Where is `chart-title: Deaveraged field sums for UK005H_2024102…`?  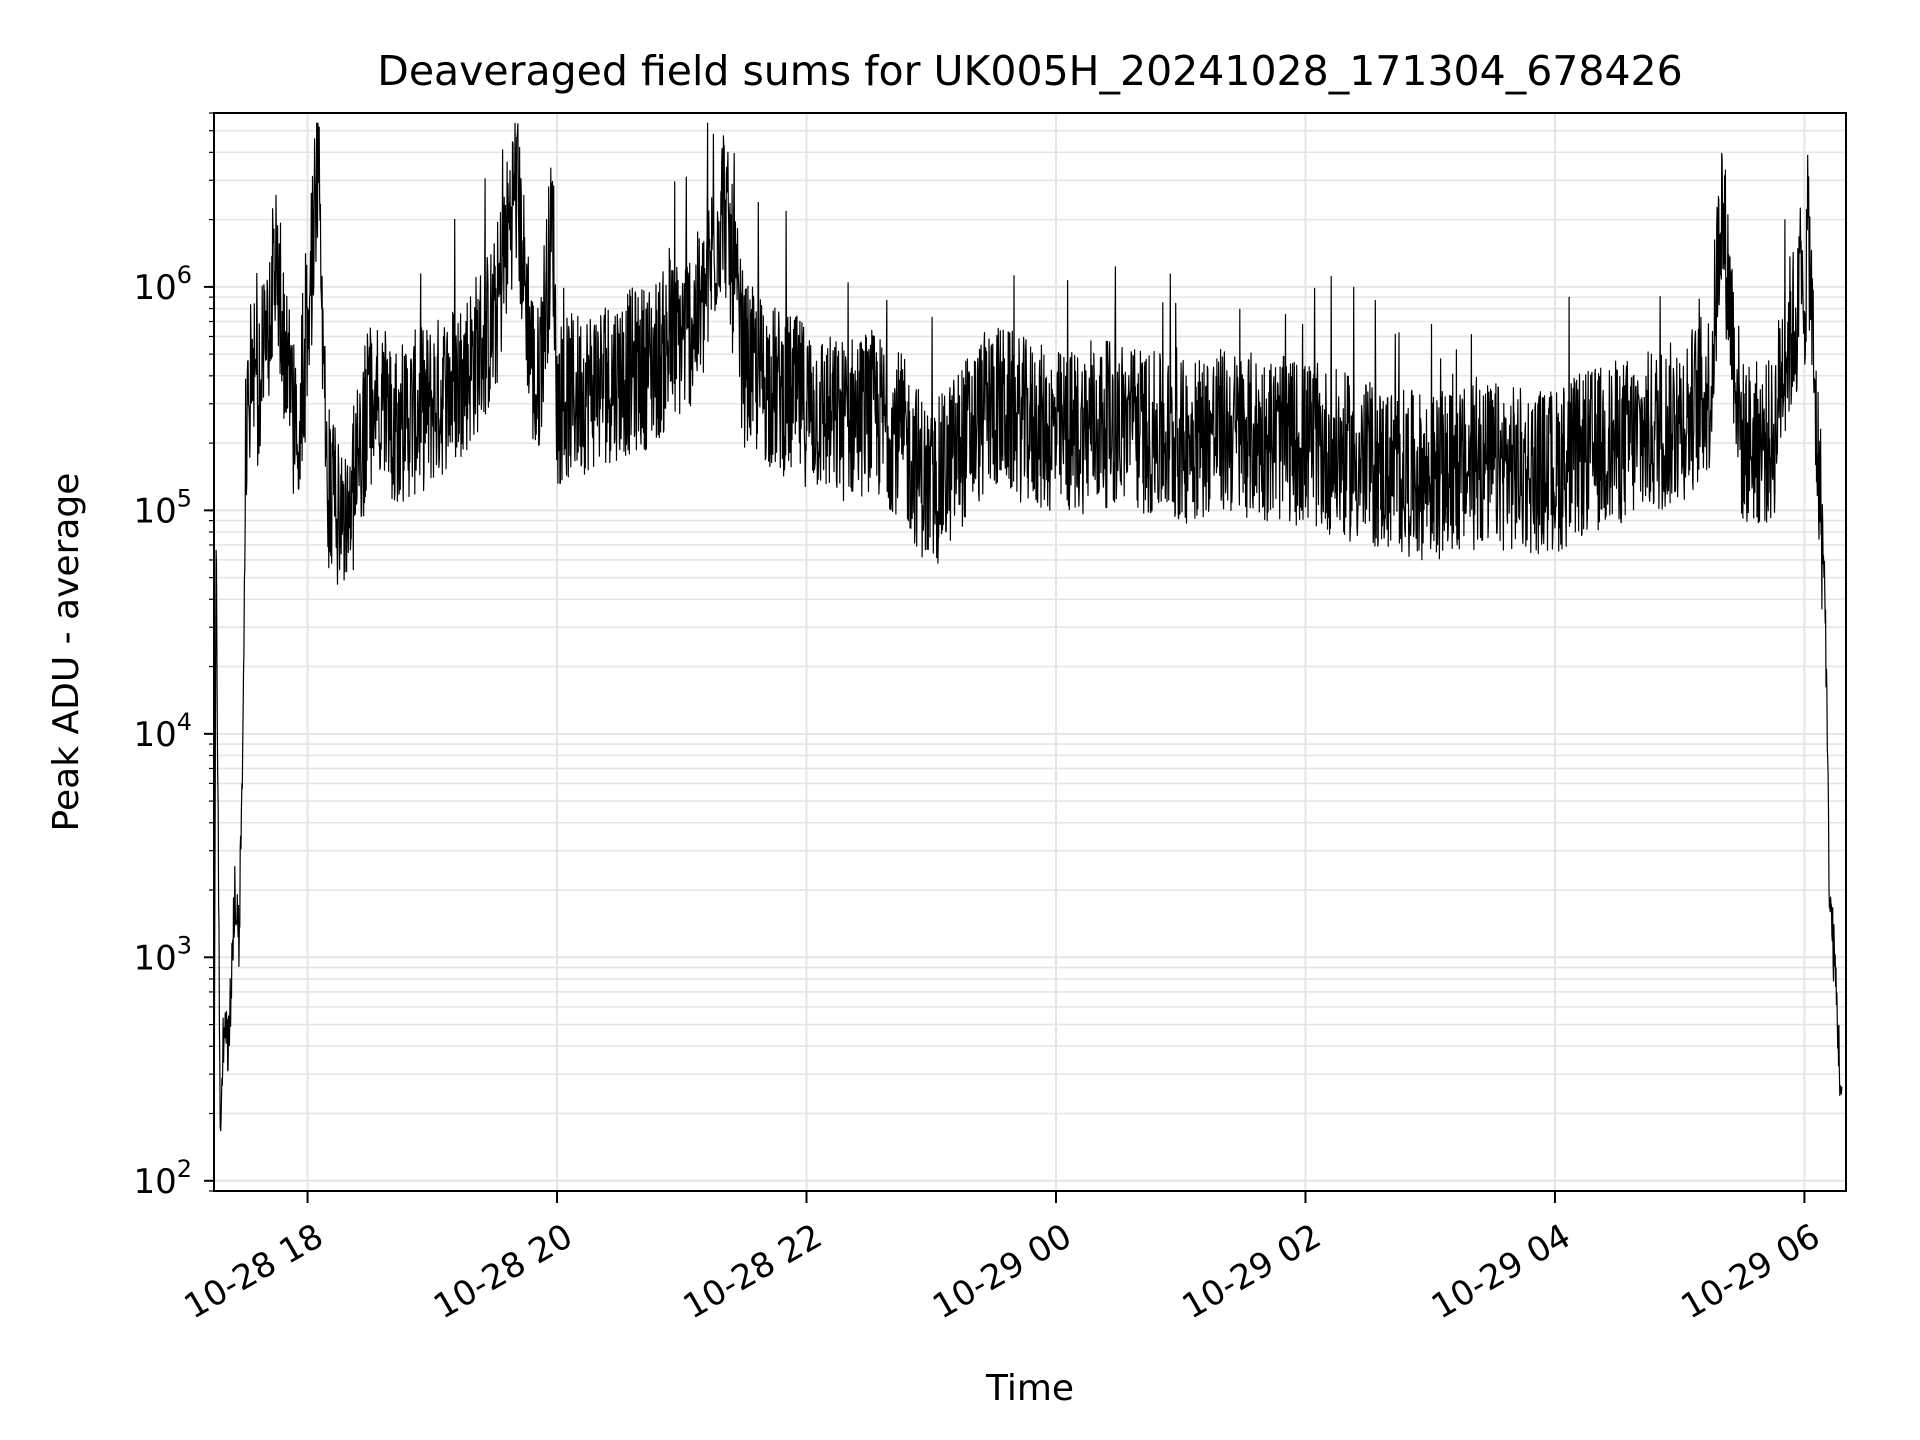 chart-title: Deaveraged field sums for UK005H_2024102… is located at coordinates (1029, 71).